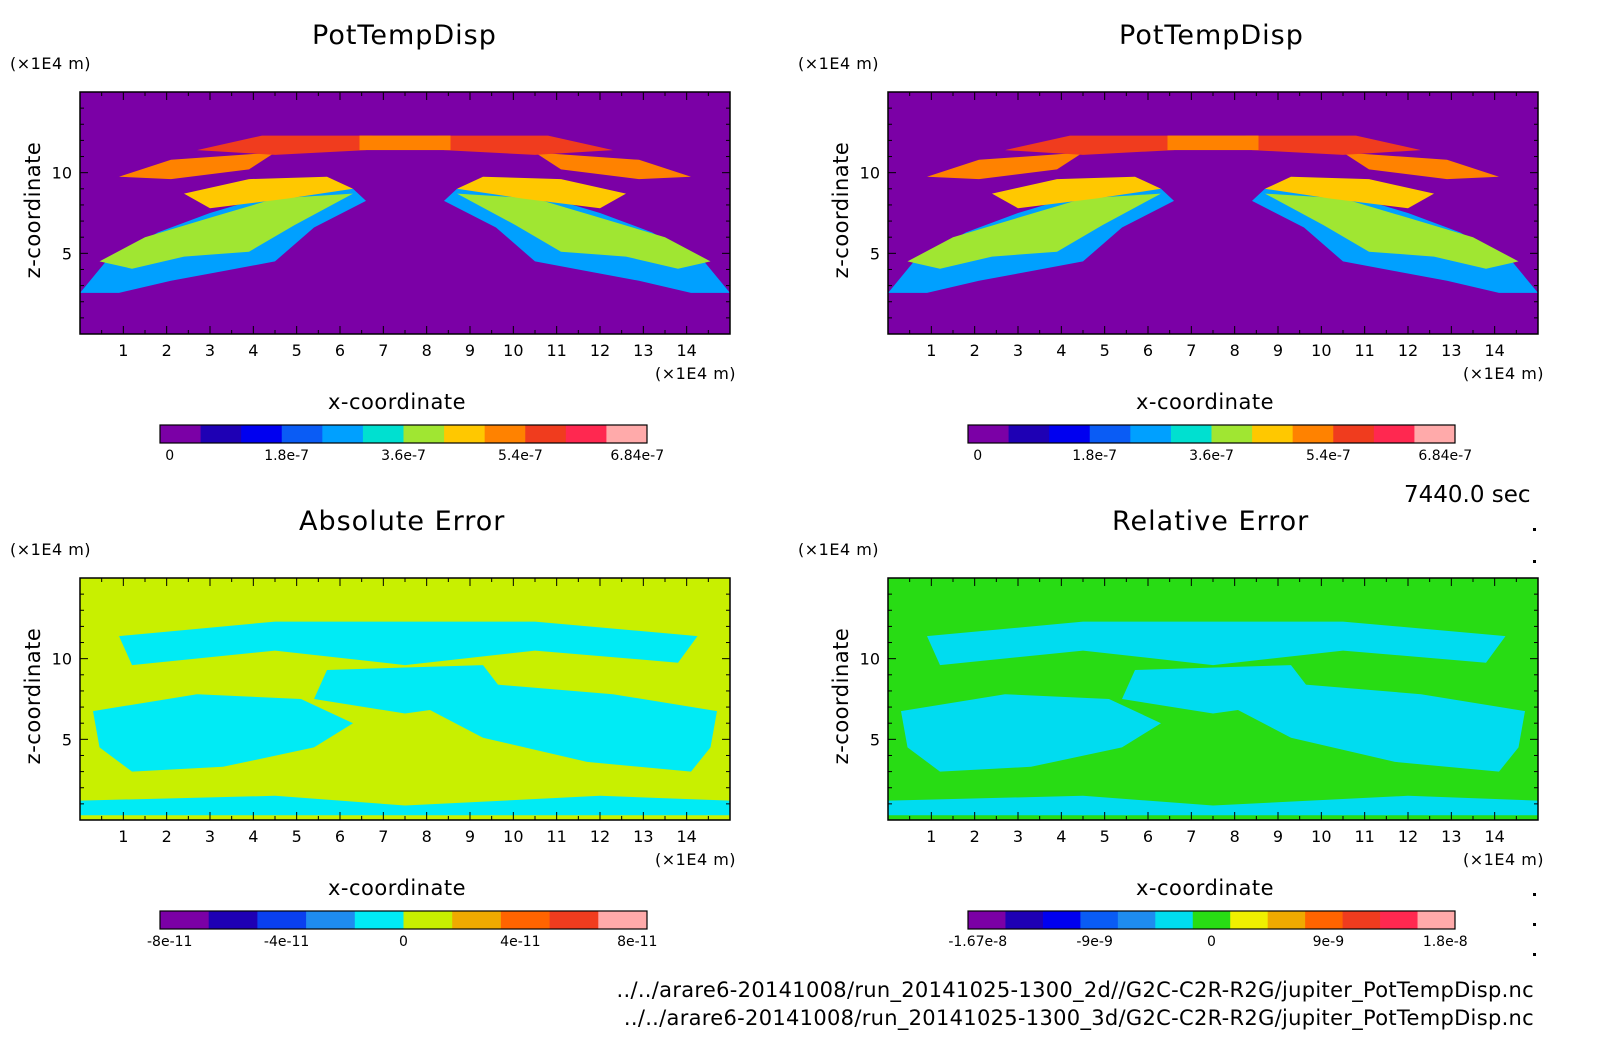 The height and width of the screenshot is (1054, 1604). What do you see at coordinates (1205, 888) in the screenshot?
I see `panel-4-xlabel: x-coordinate` at bounding box center [1205, 888].